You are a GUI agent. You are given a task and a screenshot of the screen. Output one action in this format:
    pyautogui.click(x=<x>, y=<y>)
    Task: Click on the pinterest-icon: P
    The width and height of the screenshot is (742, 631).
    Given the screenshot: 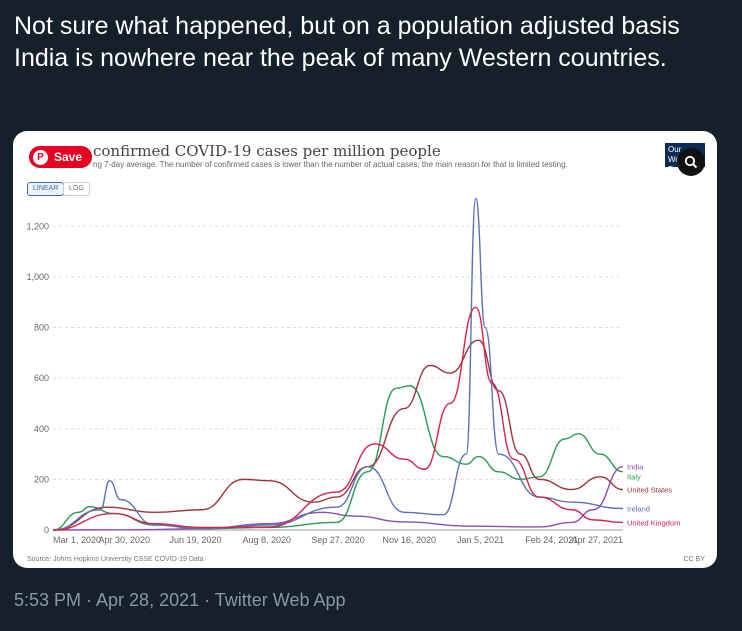 What is the action you would take?
    pyautogui.click(x=40, y=157)
    